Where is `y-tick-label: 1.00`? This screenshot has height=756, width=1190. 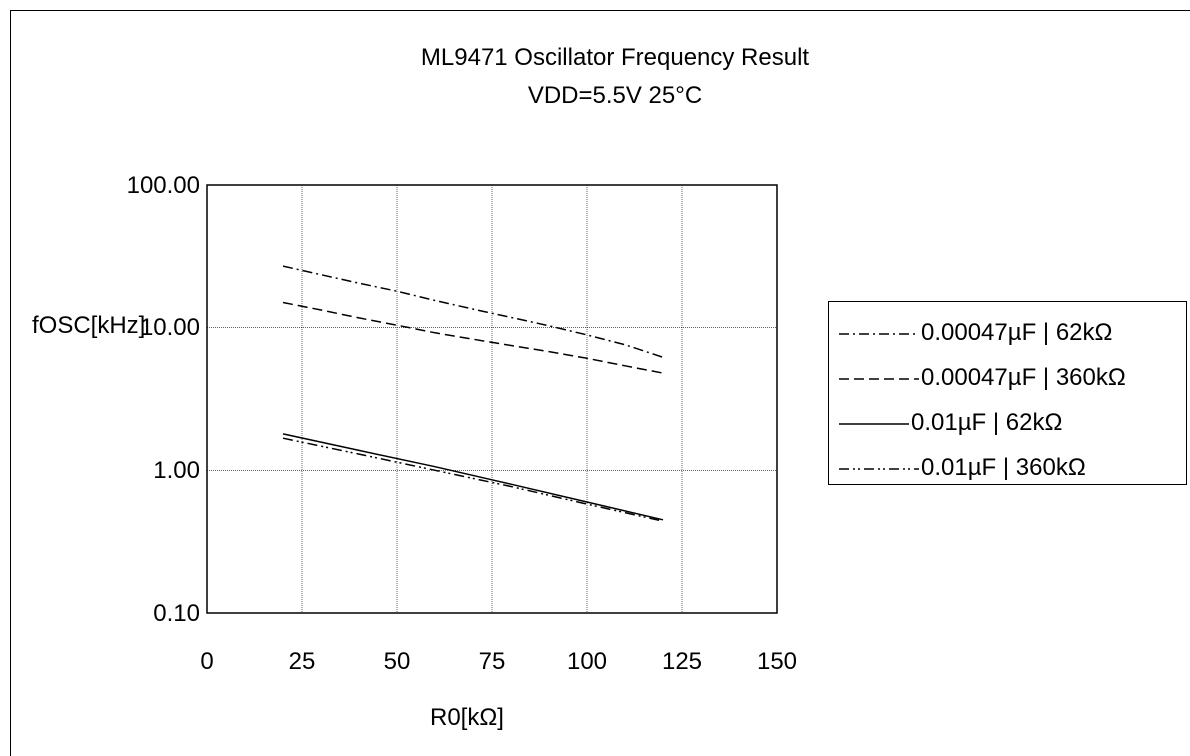
y-tick-label: 1.00 is located at coordinates (176, 470).